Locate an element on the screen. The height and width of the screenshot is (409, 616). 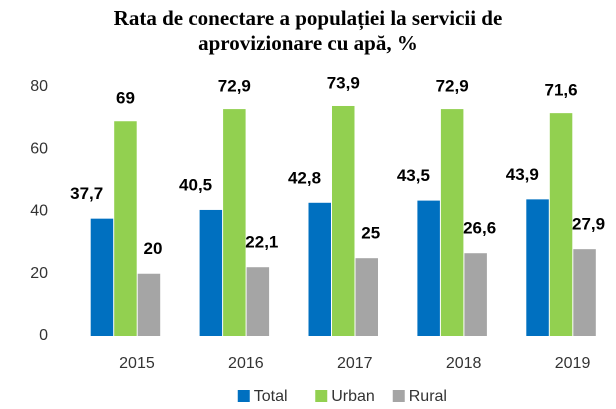
data-label: 37,7 is located at coordinates (86, 193).